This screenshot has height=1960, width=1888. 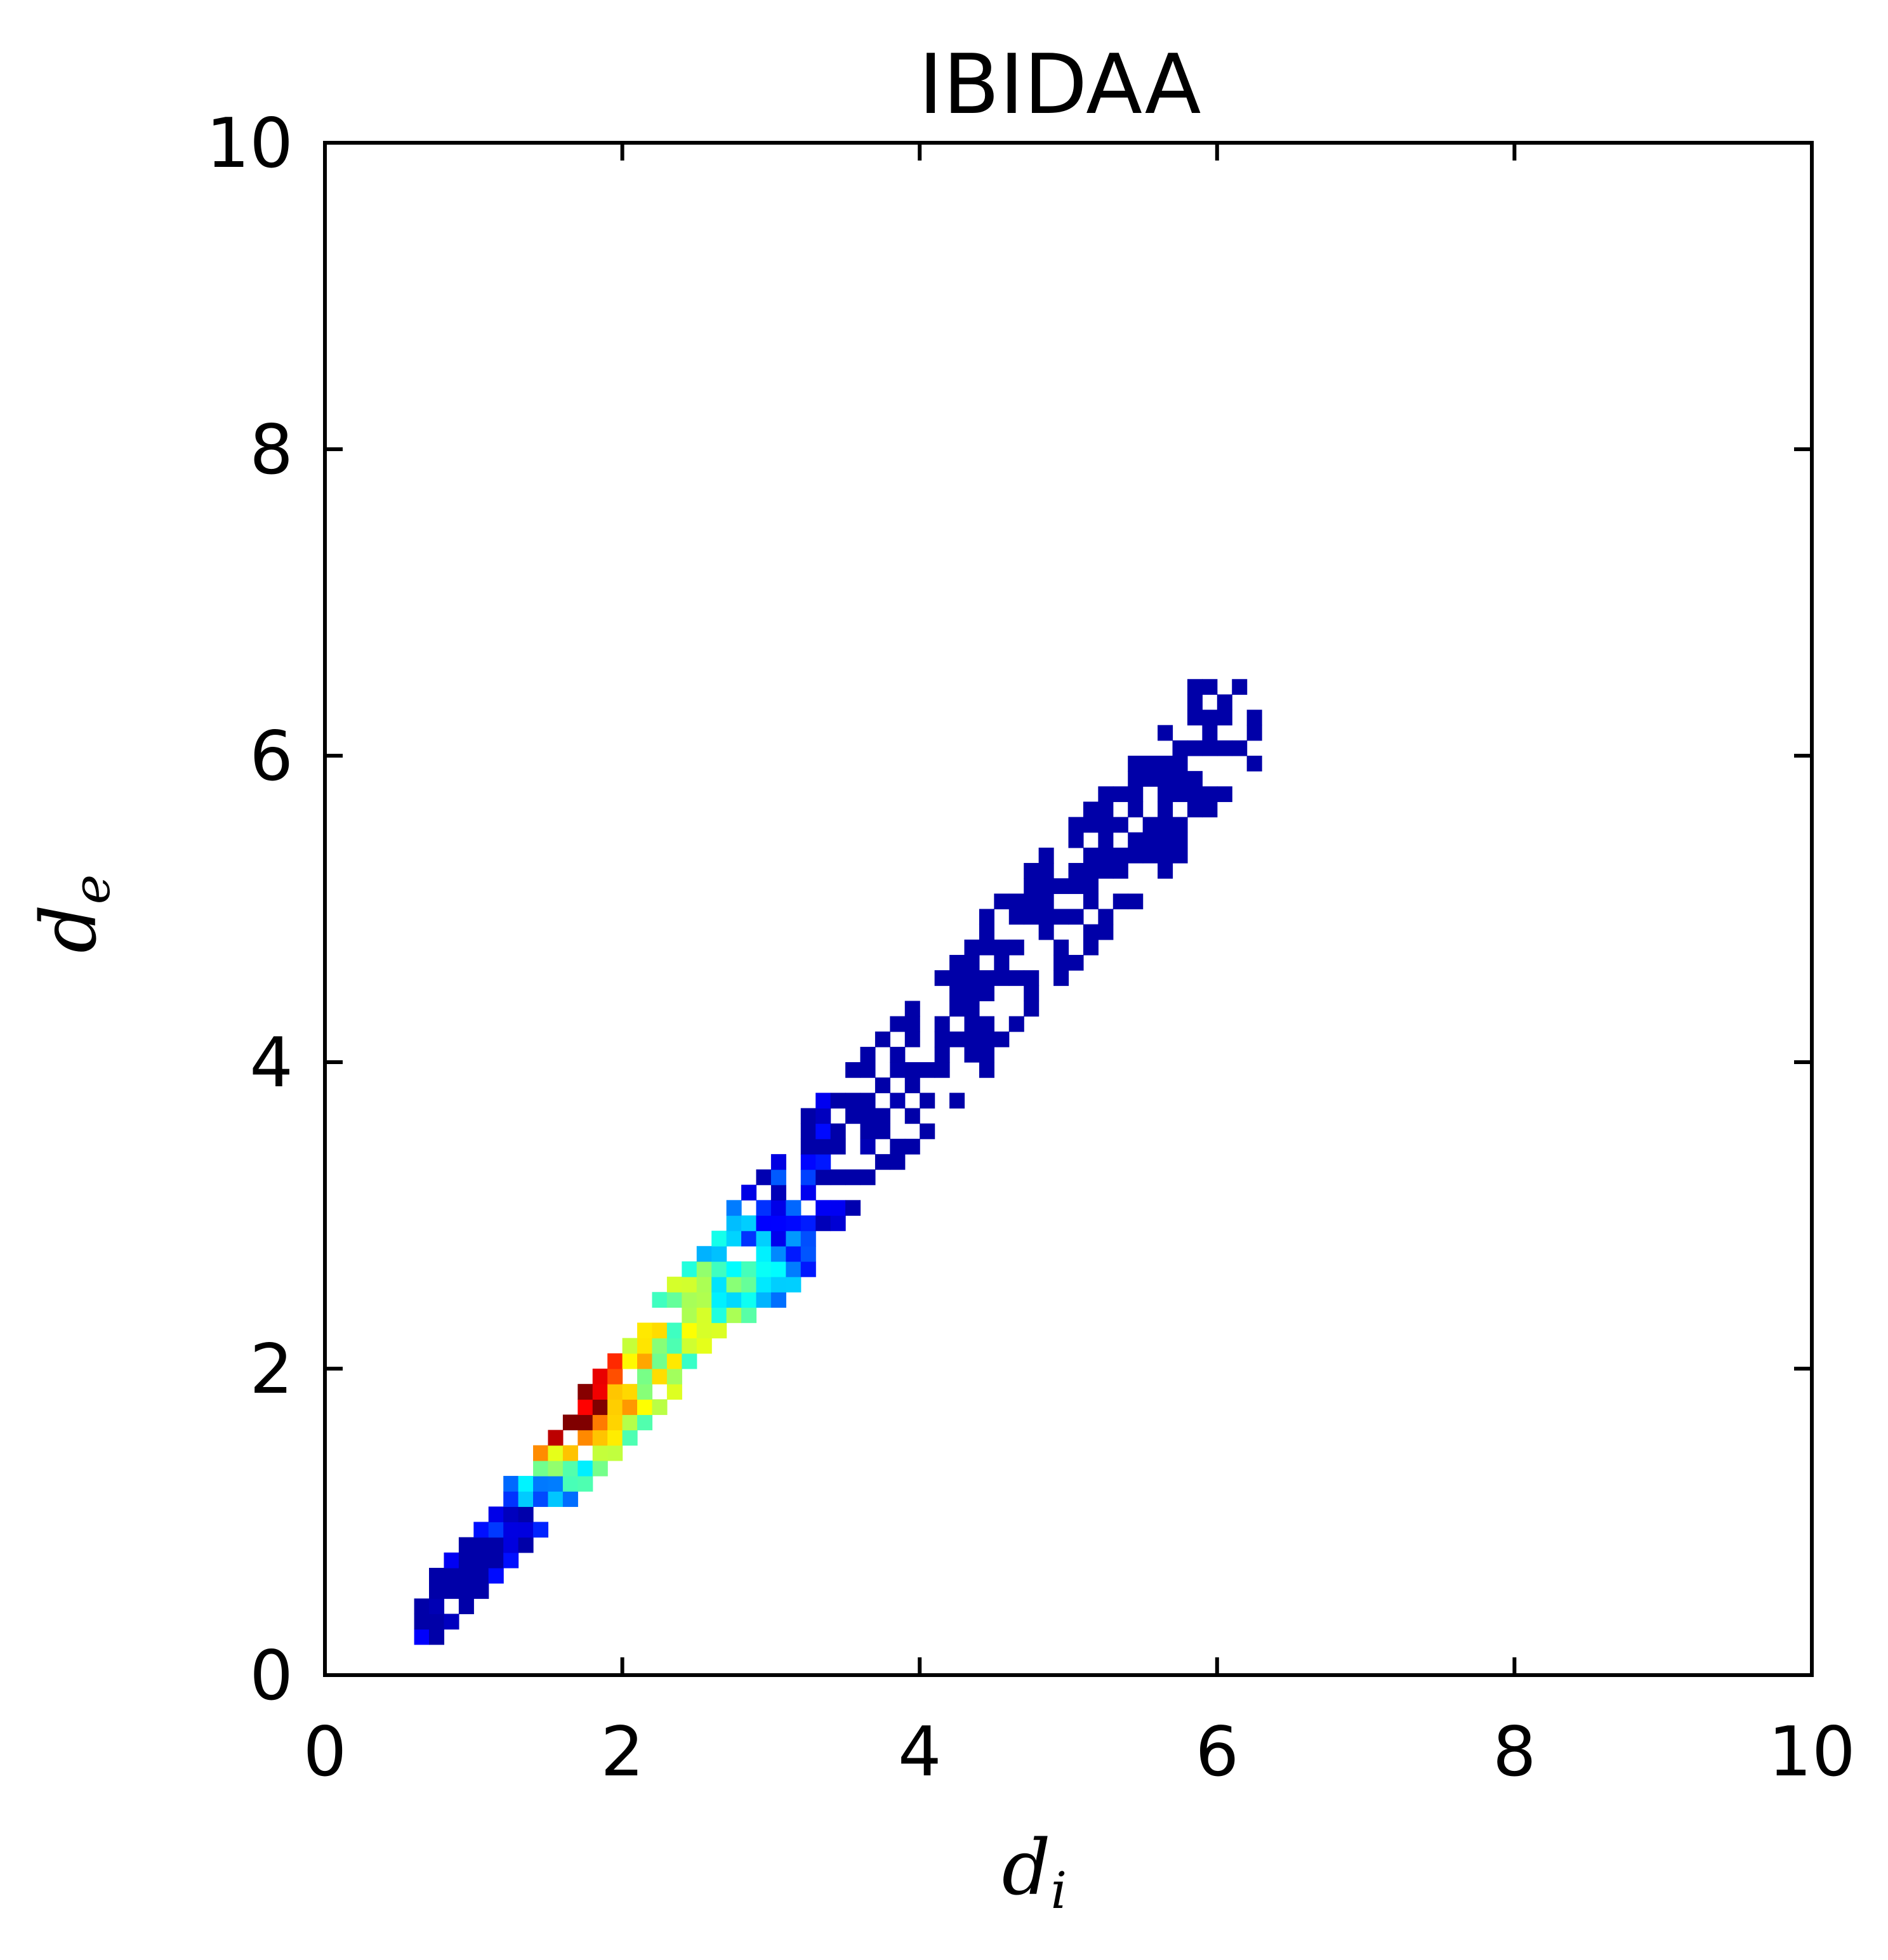 What do you see at coordinates (622, 1752) in the screenshot?
I see `x-tick-label: 2` at bounding box center [622, 1752].